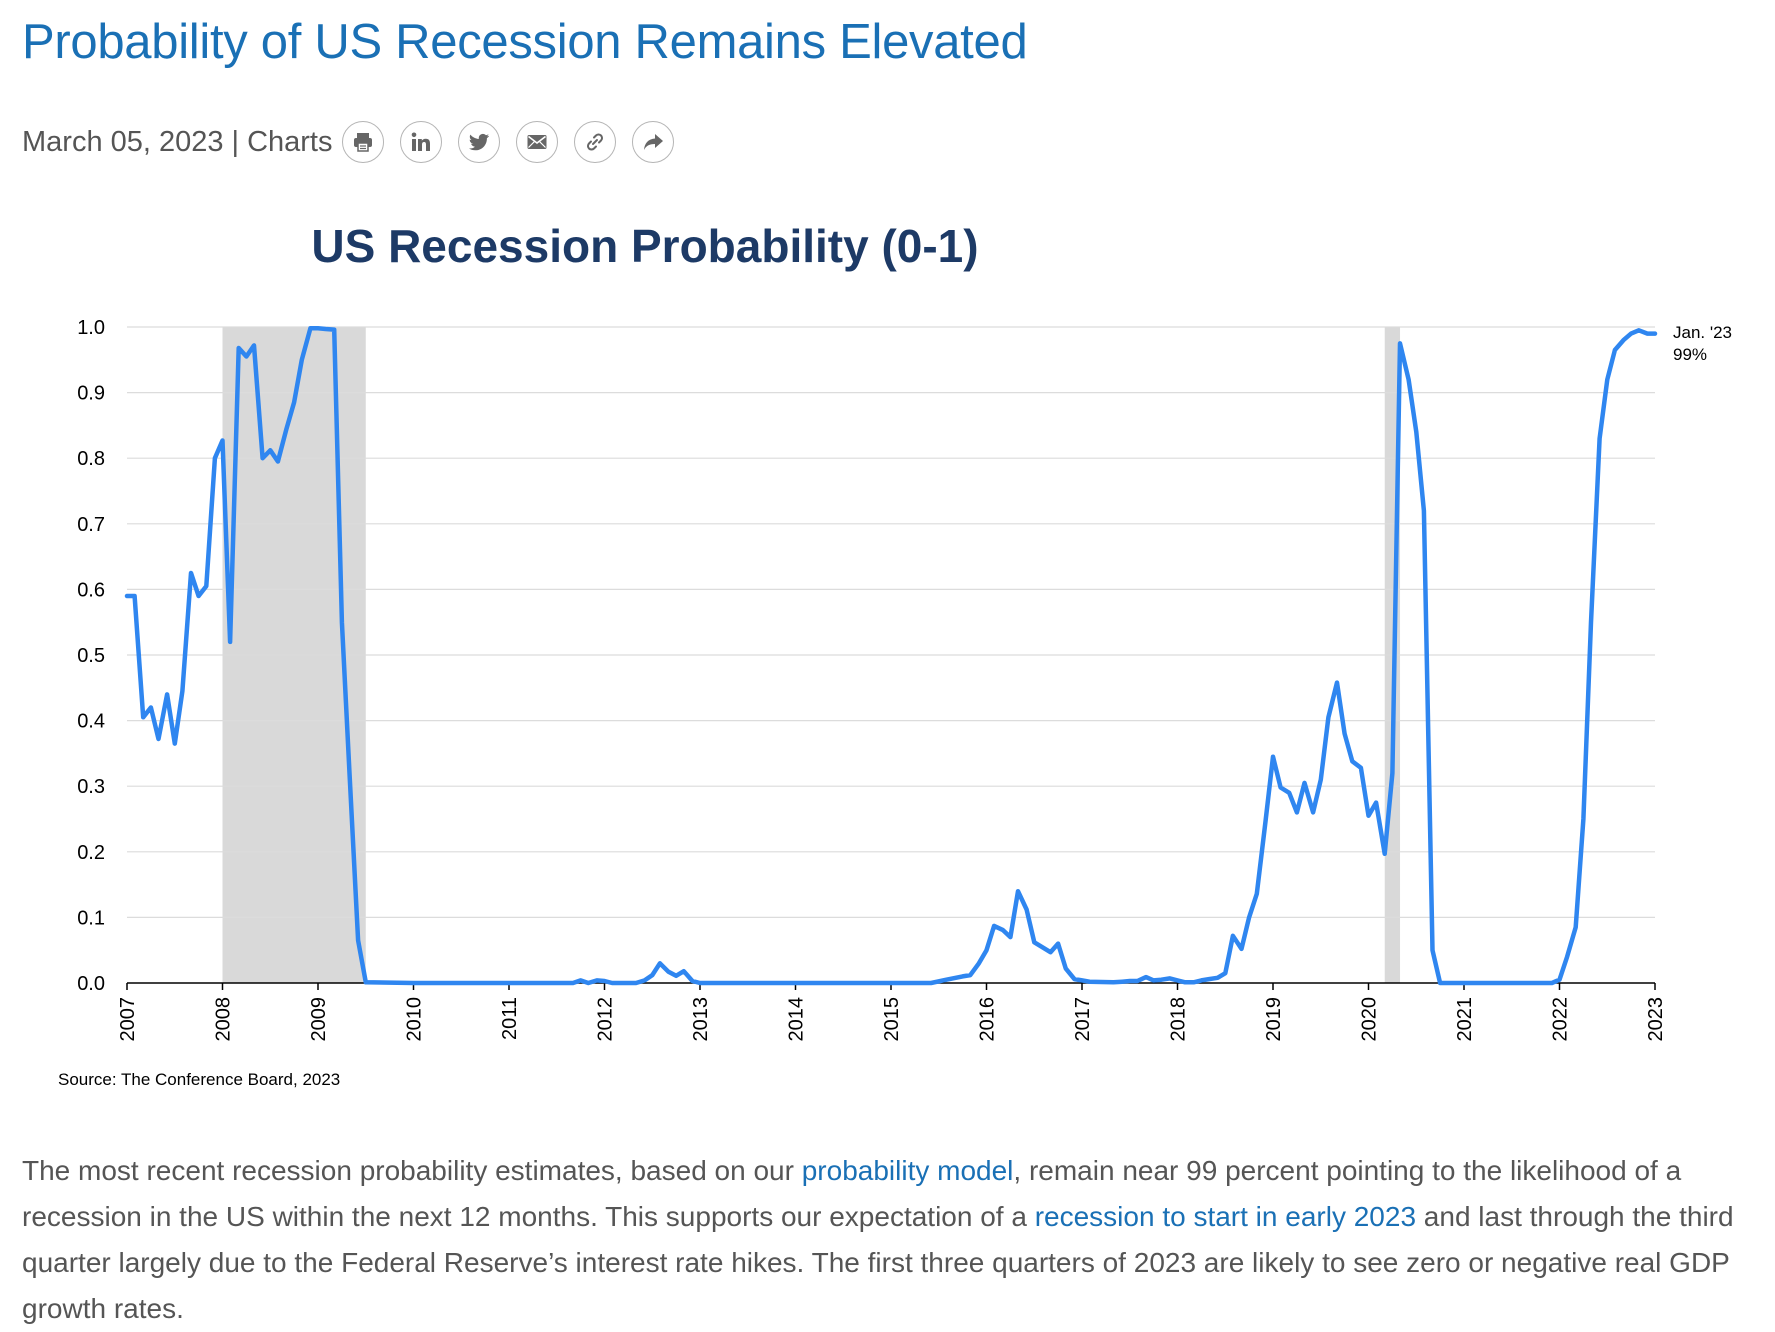  Describe the element at coordinates (988, 1019) in the screenshot. I see `x-tick-label: 2016` at that location.